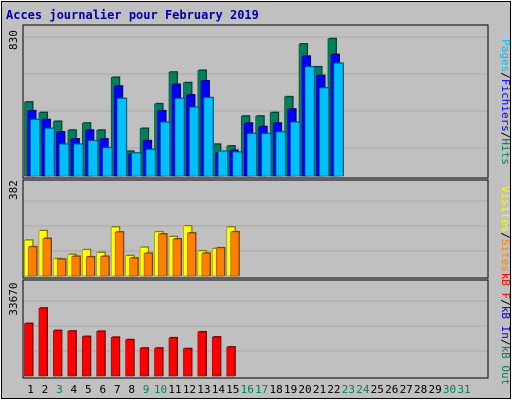  I want to click on legend-part: kB F, so click(505, 286).